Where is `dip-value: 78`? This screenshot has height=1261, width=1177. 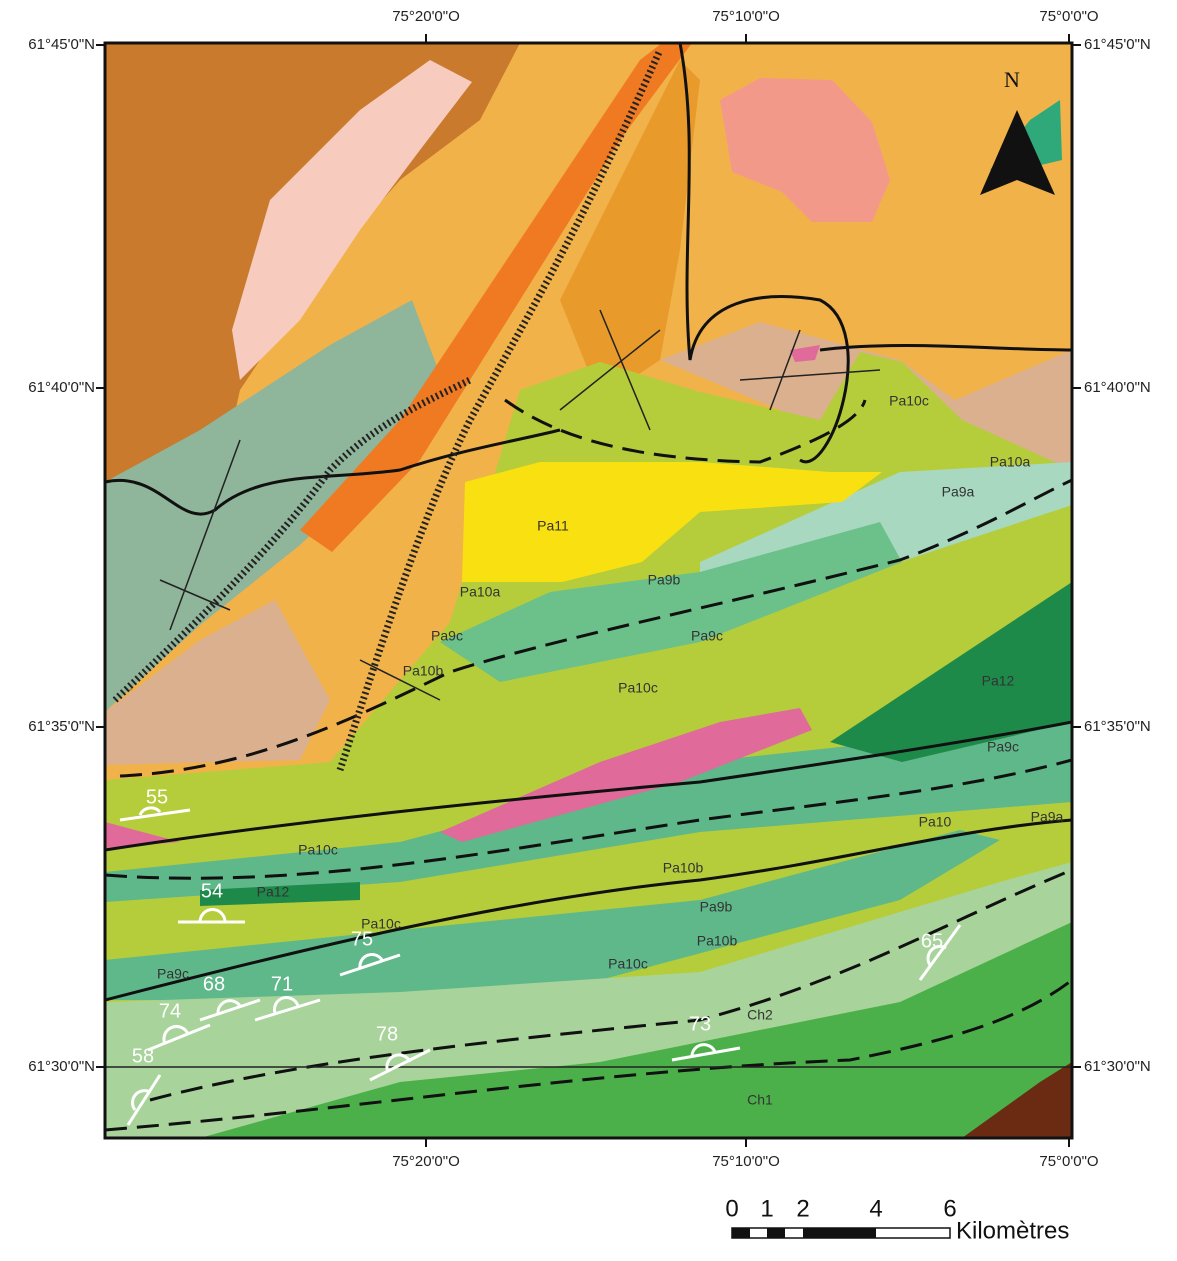 dip-value: 78 is located at coordinates (387, 1034).